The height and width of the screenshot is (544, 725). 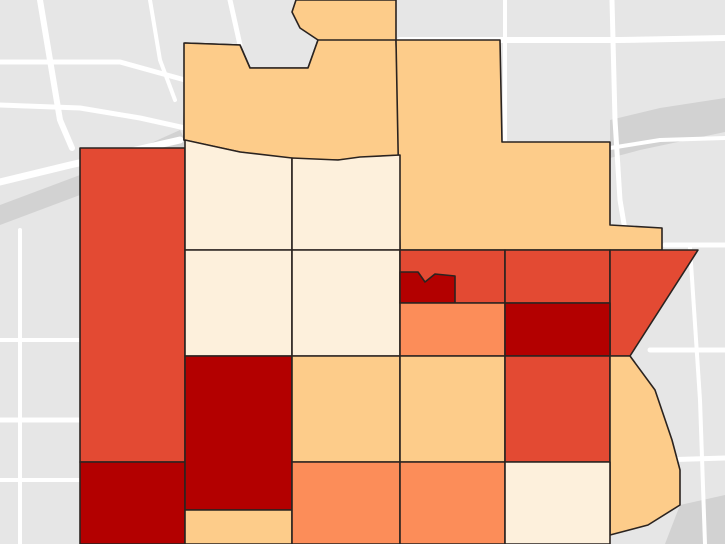 I want to click on tract-r4-c4, so click(x=557, y=502).